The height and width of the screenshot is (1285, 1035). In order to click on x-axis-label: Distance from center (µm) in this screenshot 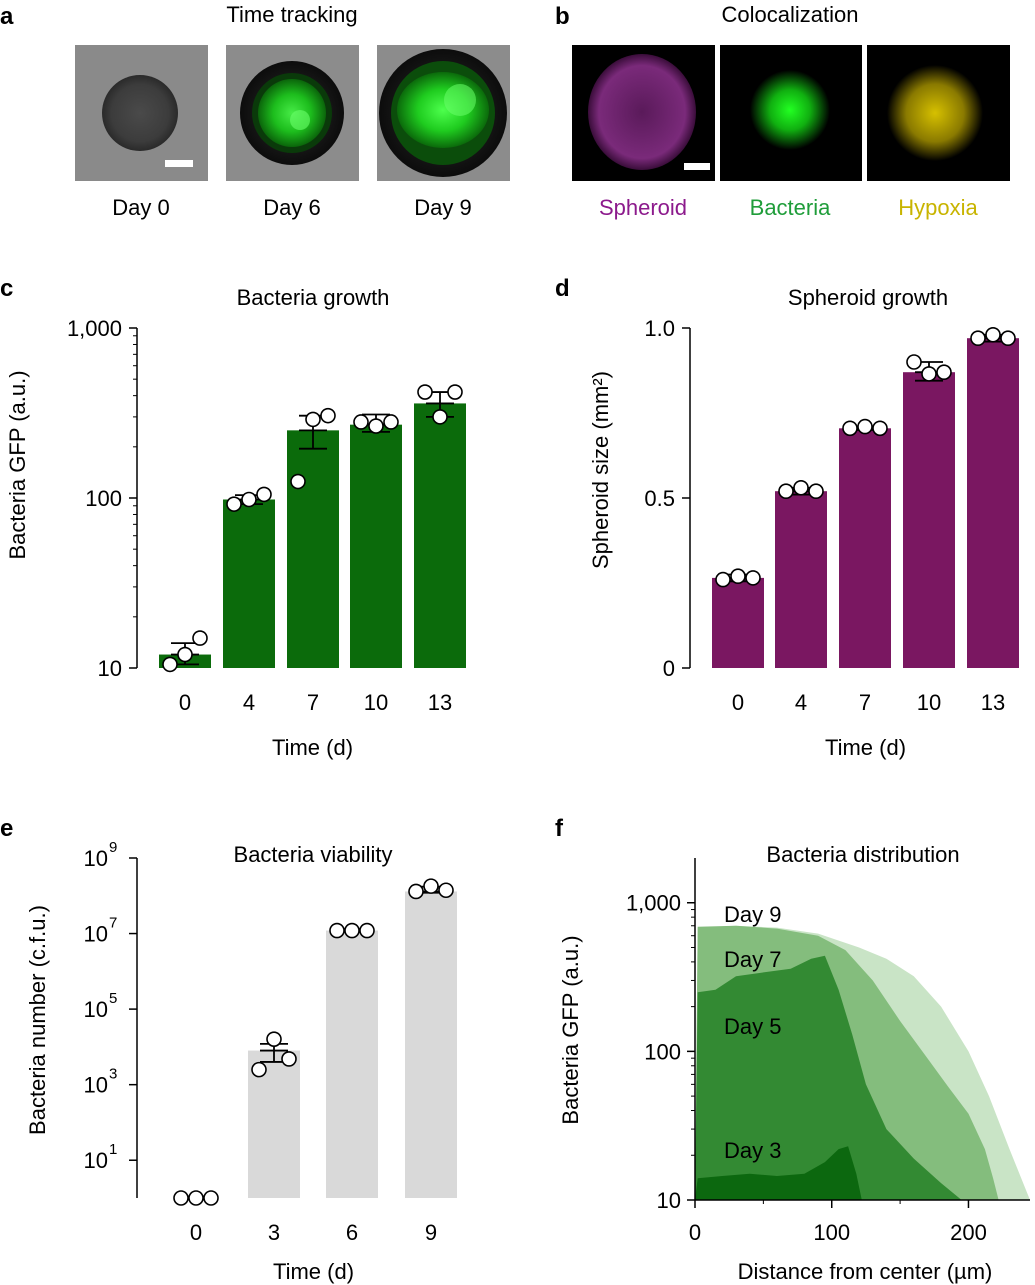, I will do `click(865, 1271)`.